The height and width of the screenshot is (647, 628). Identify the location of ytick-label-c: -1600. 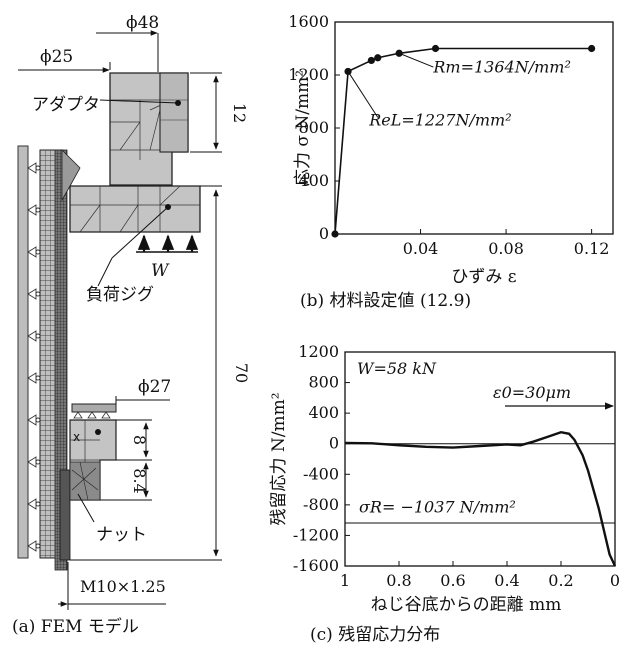
(316, 565).